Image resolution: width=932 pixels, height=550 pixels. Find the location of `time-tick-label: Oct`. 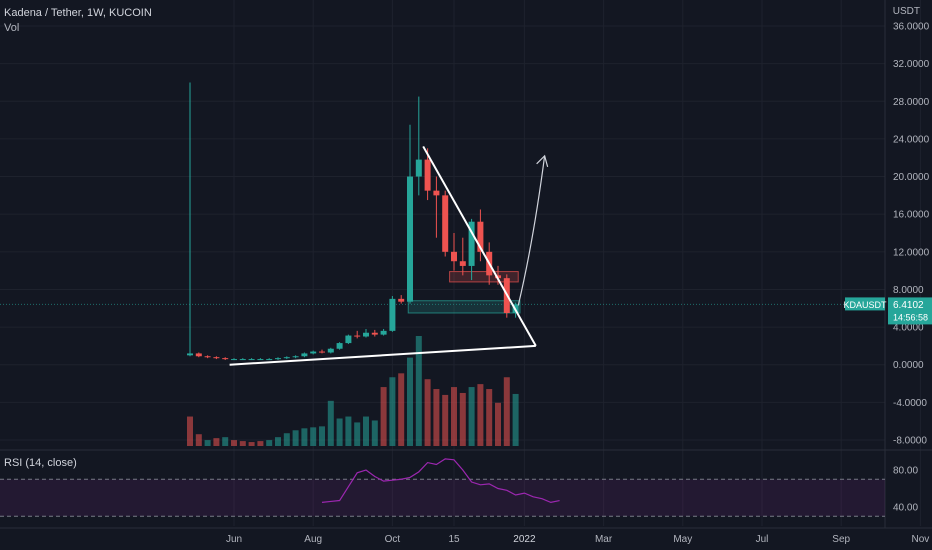

time-tick-label: Oct is located at coordinates (393, 539).